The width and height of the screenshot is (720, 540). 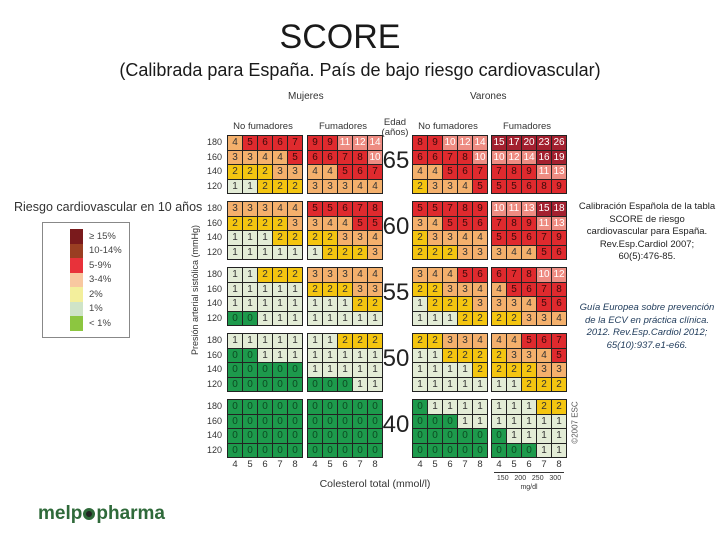 What do you see at coordinates (395, 127) in the screenshot?
I see `age-axis-label: Edad (años)` at bounding box center [395, 127].